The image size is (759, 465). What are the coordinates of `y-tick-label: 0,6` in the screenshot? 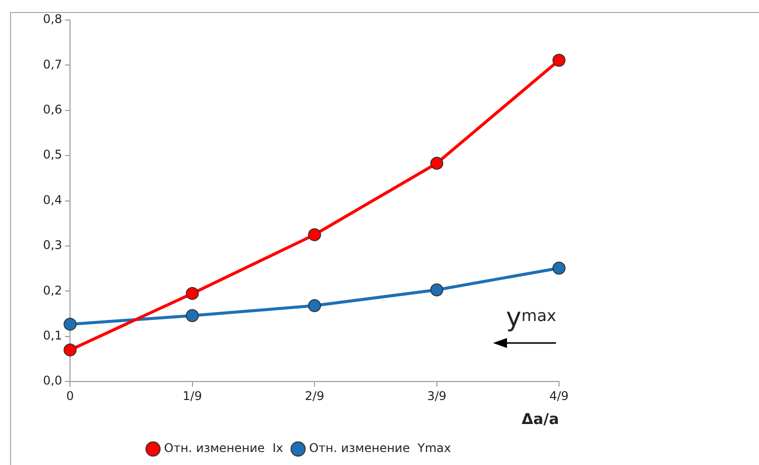 It's located at (52, 109).